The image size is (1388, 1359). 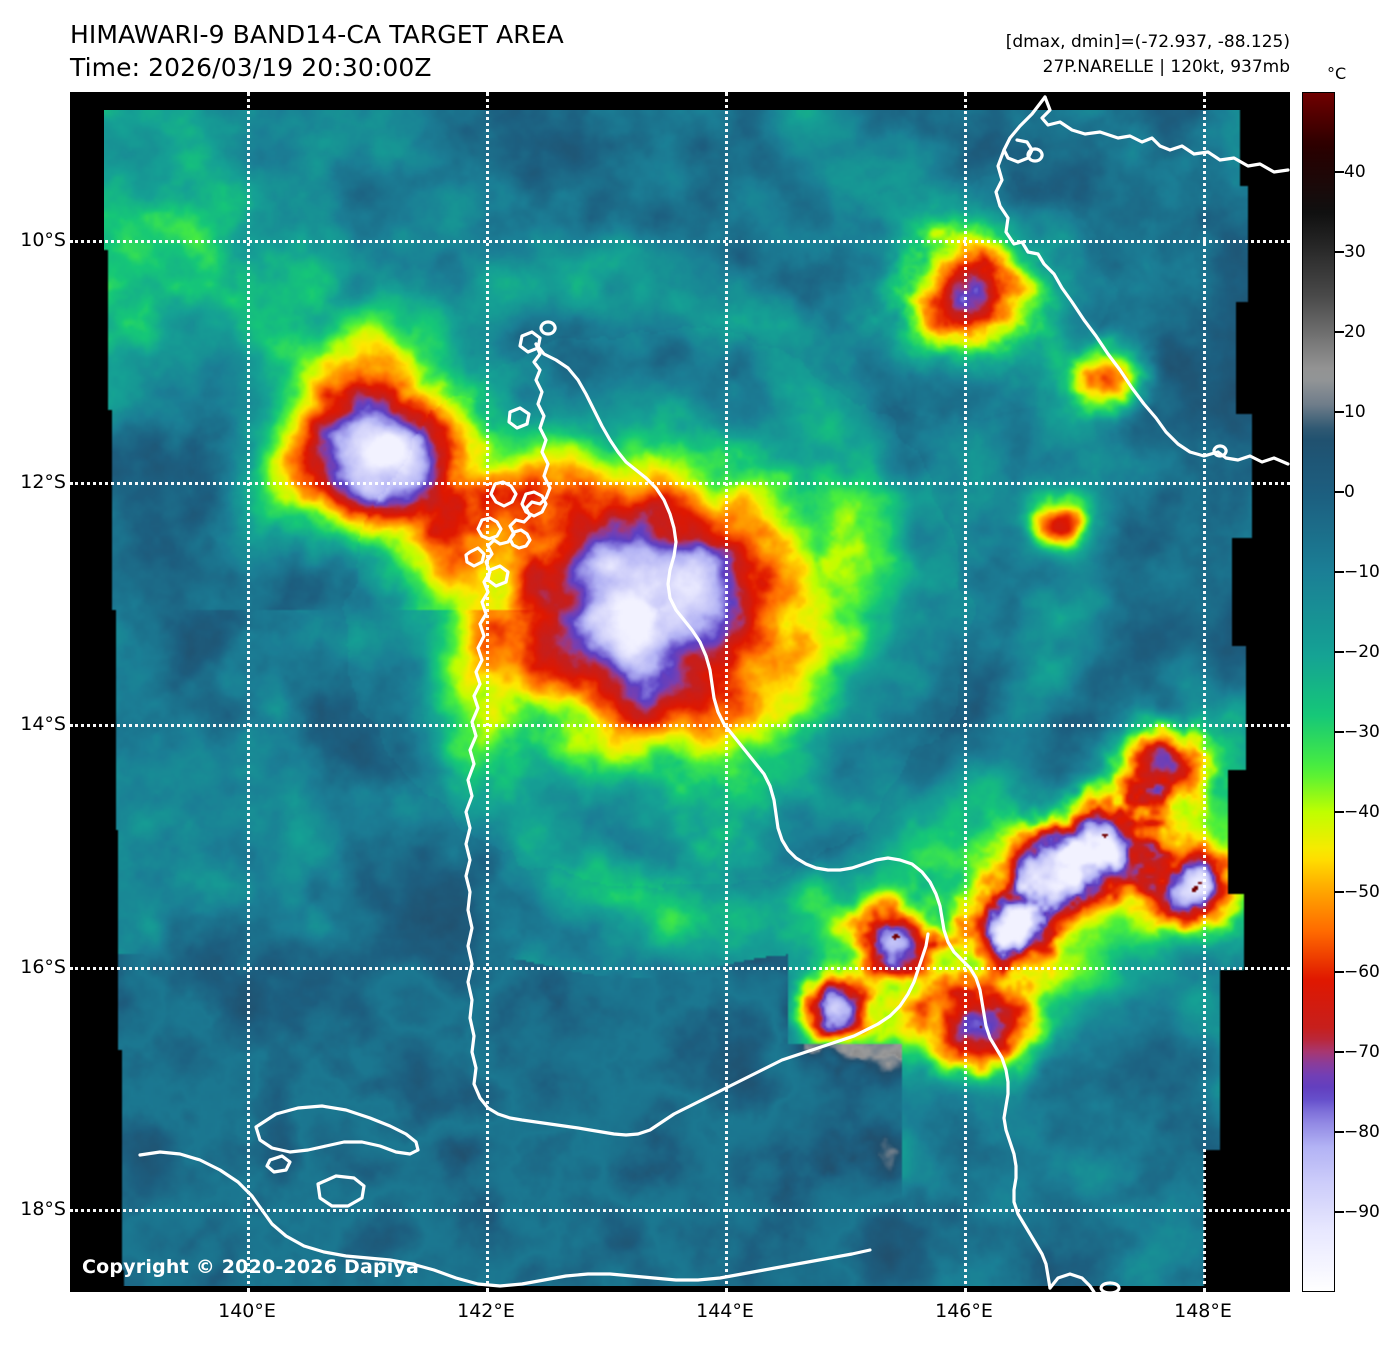 What do you see at coordinates (43, 967) in the screenshot?
I see `ytick-label: 16°S` at bounding box center [43, 967].